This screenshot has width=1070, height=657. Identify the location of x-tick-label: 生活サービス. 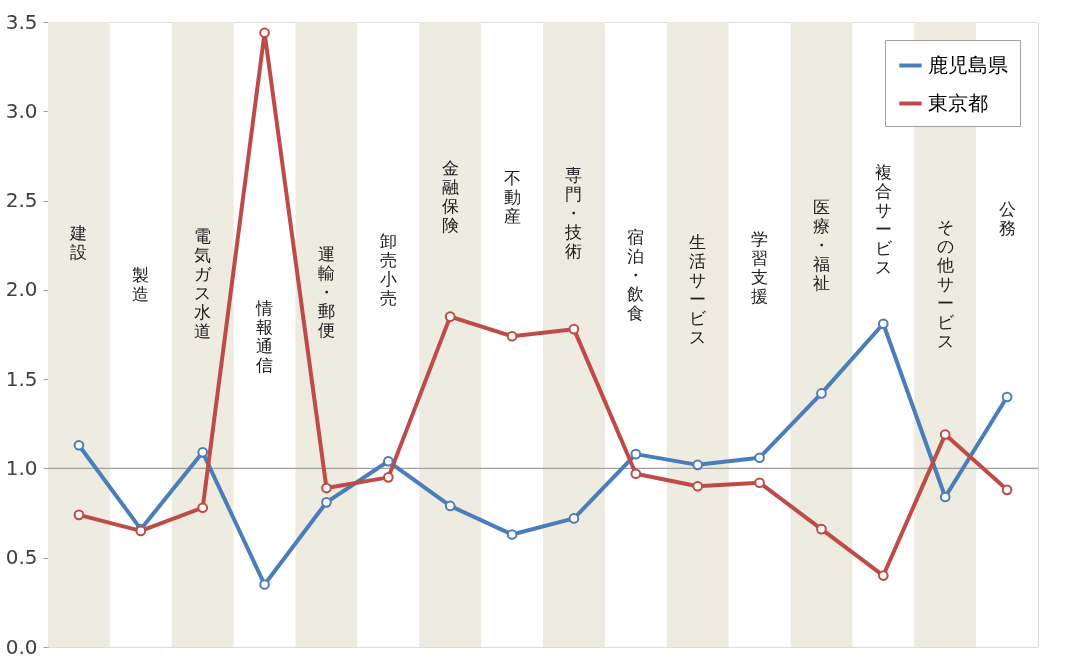
(698, 290).